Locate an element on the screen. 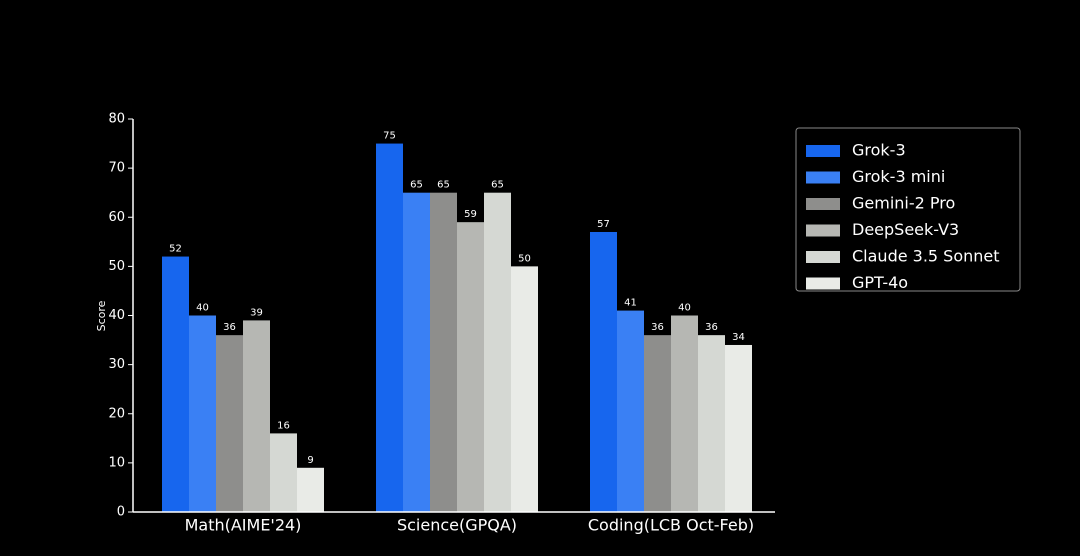  data-label: 41 is located at coordinates (630, 303).